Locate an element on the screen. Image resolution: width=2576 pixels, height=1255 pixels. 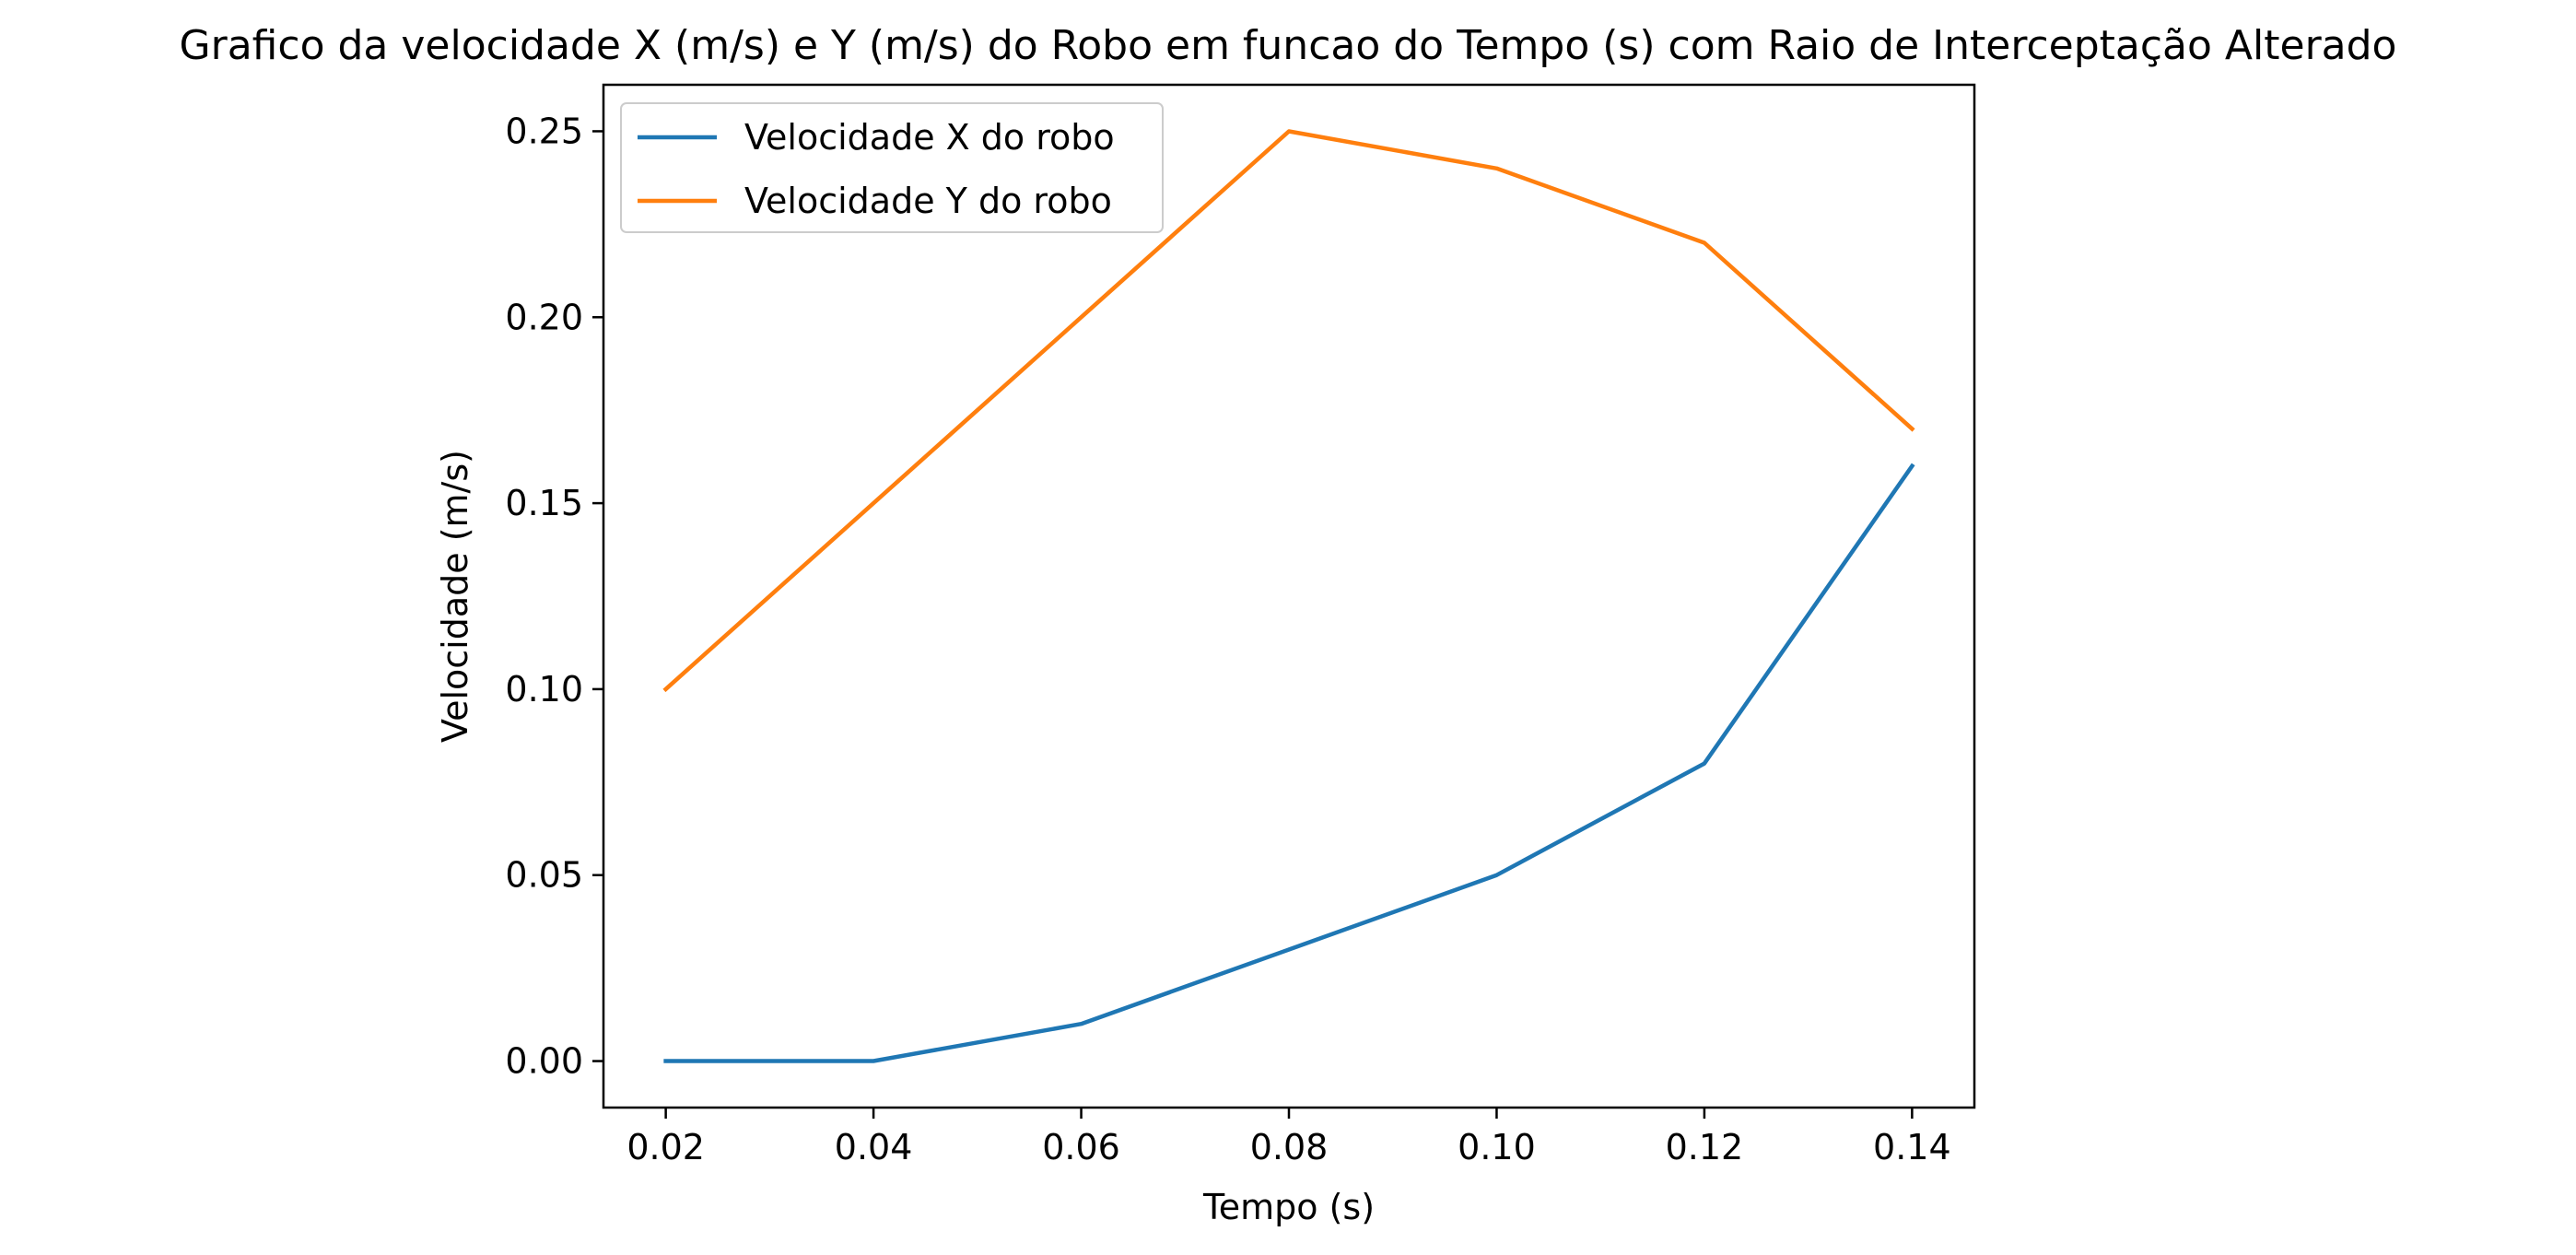
x-tick-label: 0.06 is located at coordinates (1081, 1147).